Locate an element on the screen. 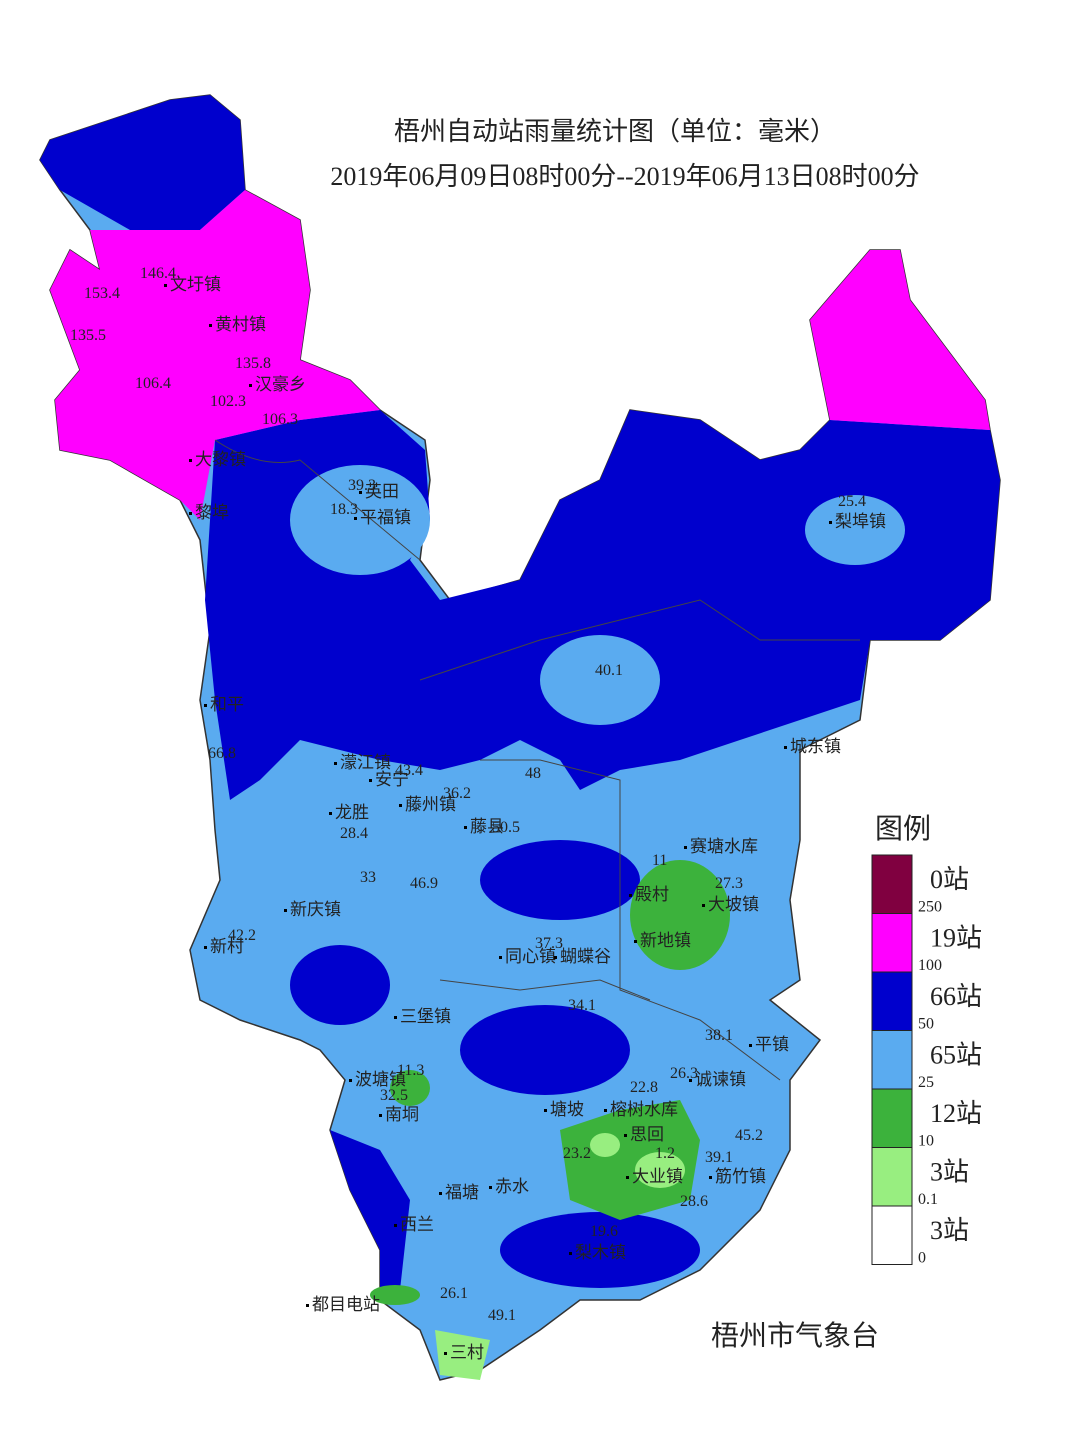 The width and height of the screenshot is (1080, 1440). legend-label: 12站 is located at coordinates (956, 1113).